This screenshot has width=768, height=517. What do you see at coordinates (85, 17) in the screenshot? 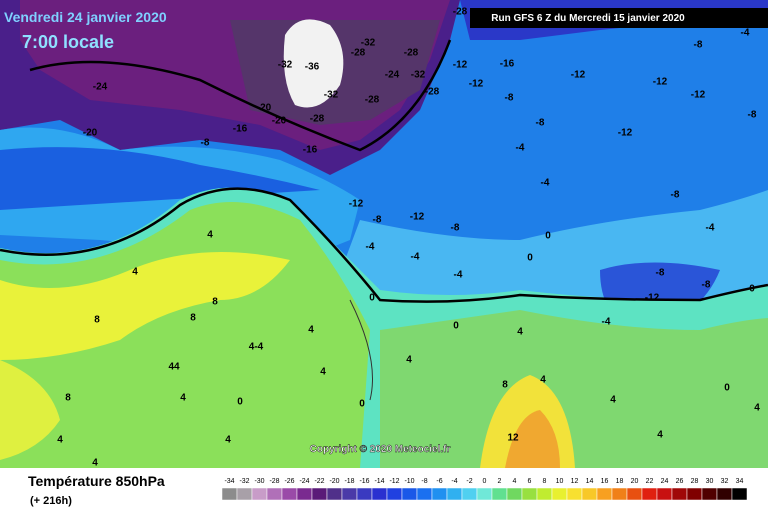
I see `date: Vendredi 24 janvier 2020` at bounding box center [85, 17].